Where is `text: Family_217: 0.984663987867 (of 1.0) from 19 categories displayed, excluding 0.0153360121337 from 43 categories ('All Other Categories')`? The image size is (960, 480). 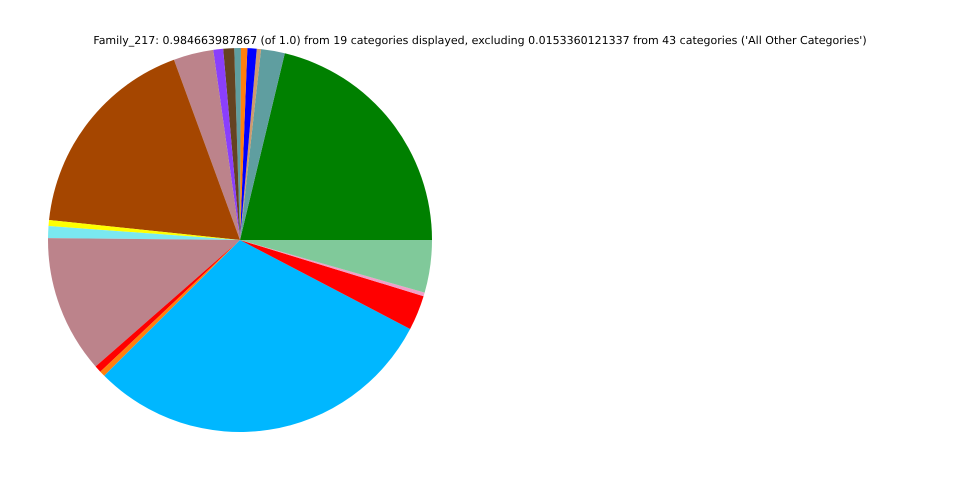 text: Family_217: 0.984663987867 (of 1.0) from 19 categories displayed, excluding 0.0153360121337 from 43 categories ('All Other Categories') is located at coordinates (480, 40).